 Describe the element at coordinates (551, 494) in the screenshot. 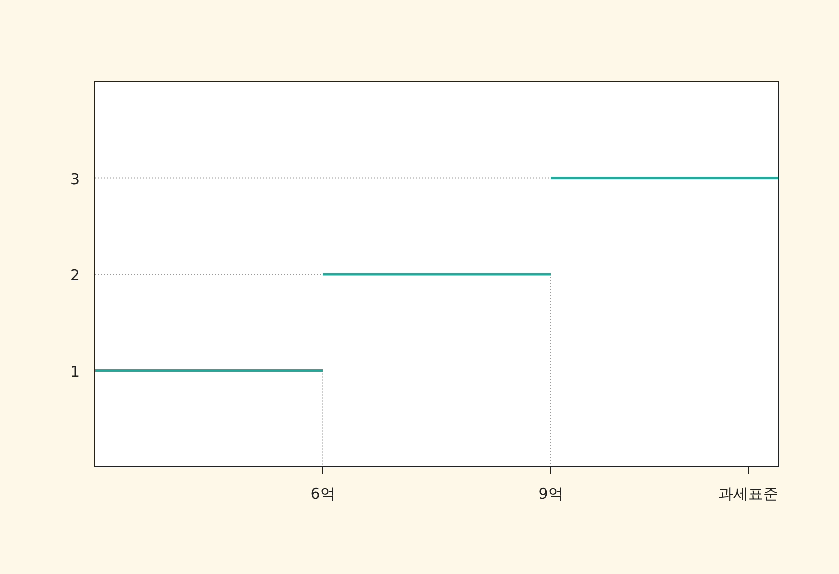

I see `x-tick-label: 9억` at that location.